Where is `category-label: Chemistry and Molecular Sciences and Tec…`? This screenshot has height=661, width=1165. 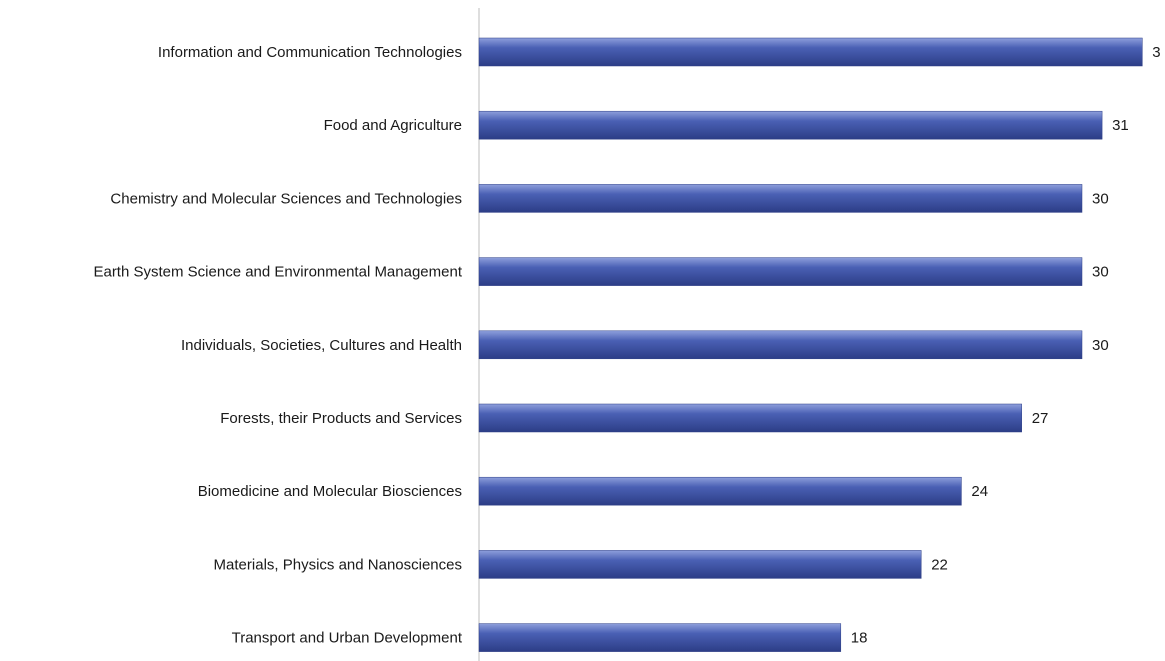
category-label: Chemistry and Molecular Sciences and Tec… is located at coordinates (286, 198).